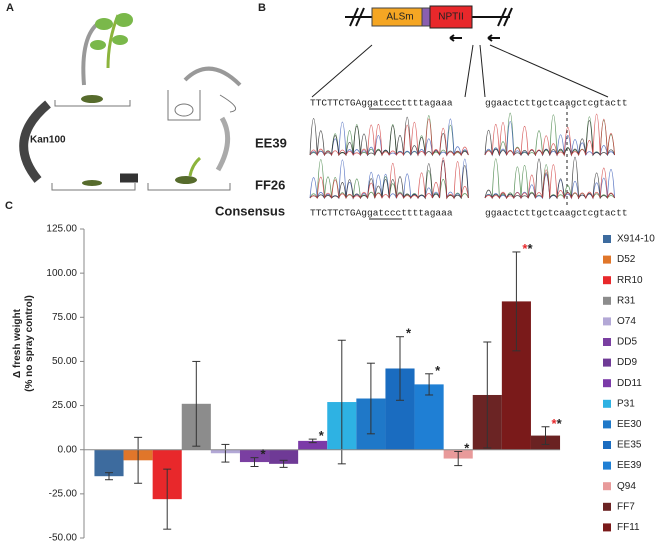  I want to click on y-tick-label: -25.00, so click(63, 493).